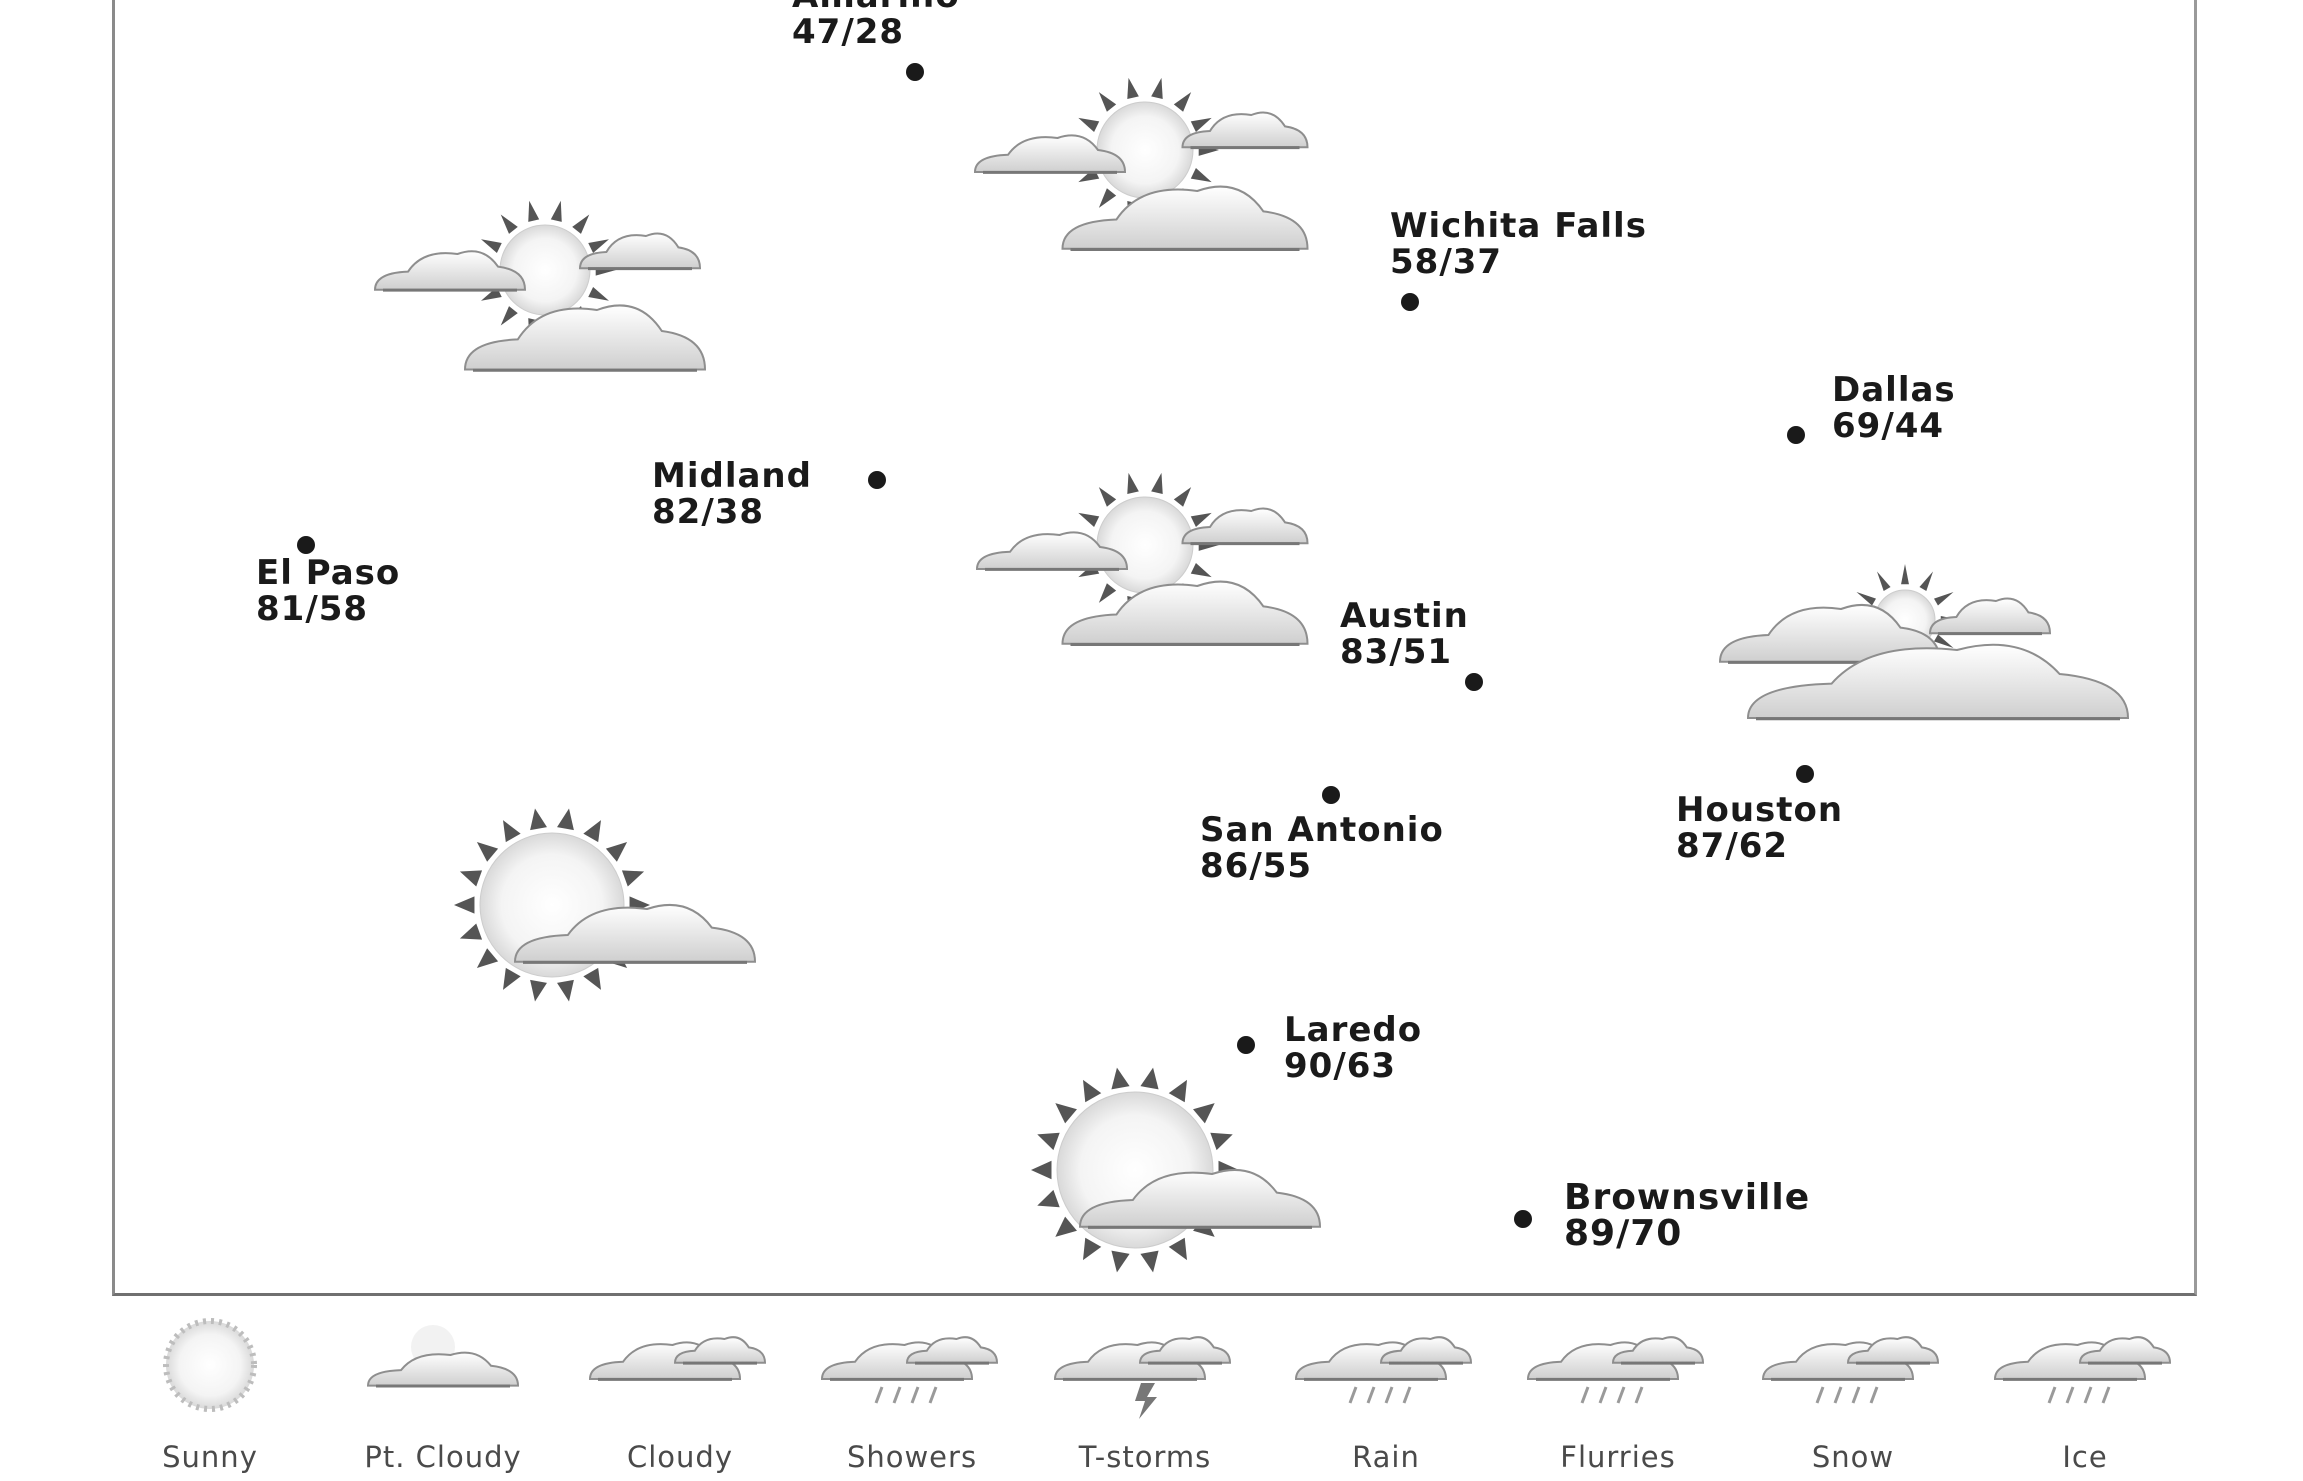  Describe the element at coordinates (1383, 1370) in the screenshot. I see `rain-icon` at that location.